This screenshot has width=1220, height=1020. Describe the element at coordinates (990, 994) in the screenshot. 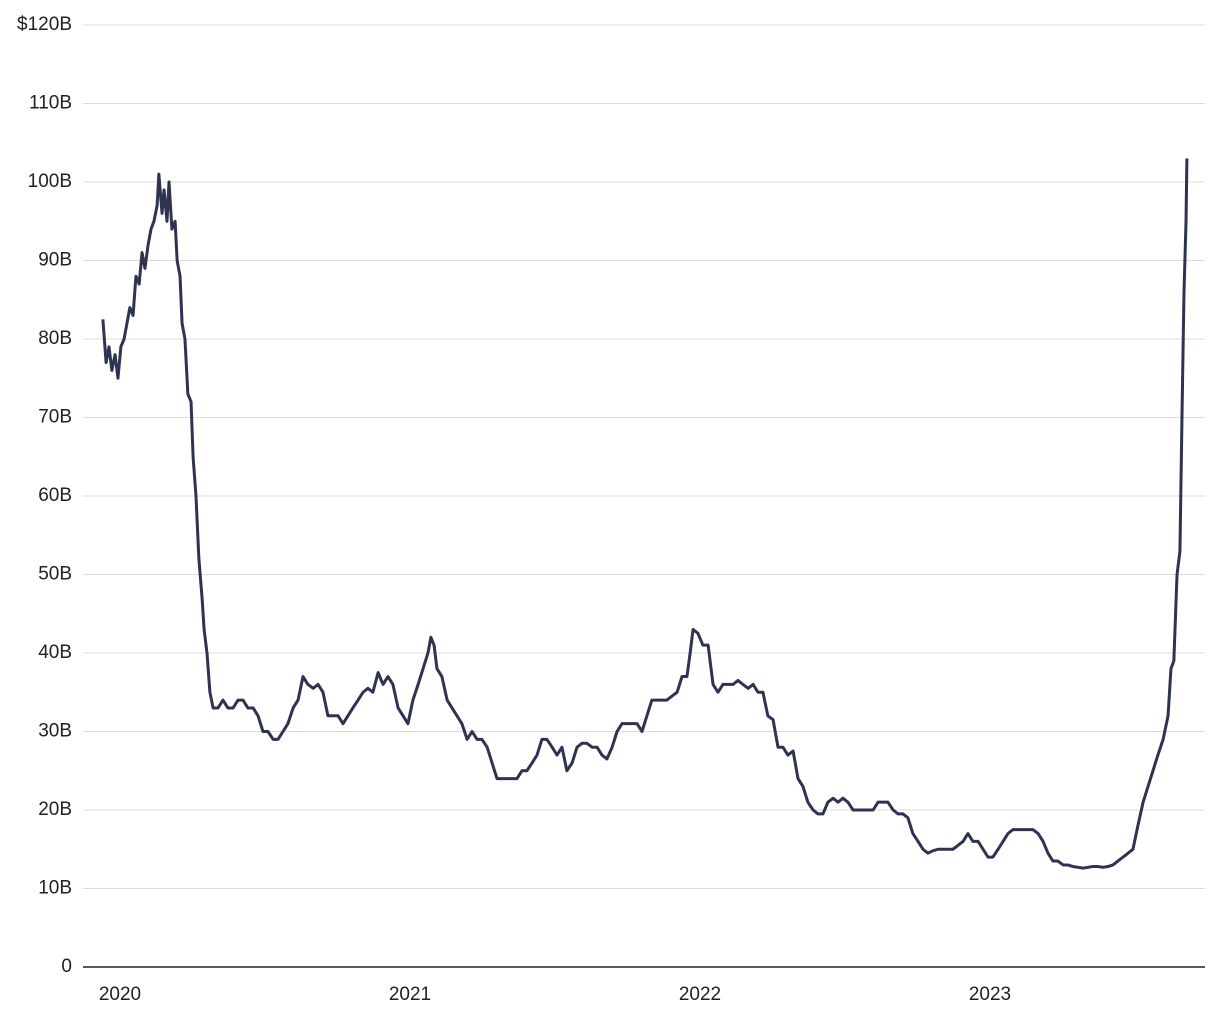

I see `x-tick-label: 2023` at that location.